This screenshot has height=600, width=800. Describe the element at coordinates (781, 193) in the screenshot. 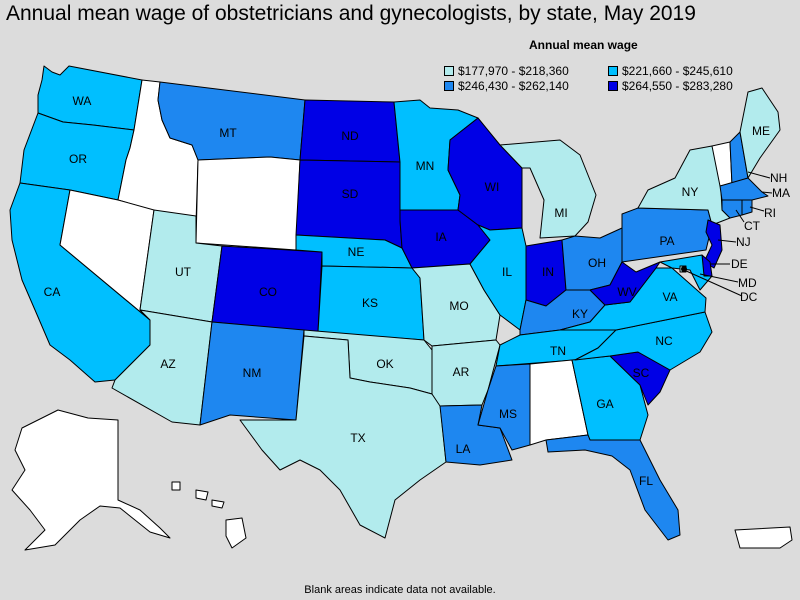

I see `label-ma: MA` at that location.